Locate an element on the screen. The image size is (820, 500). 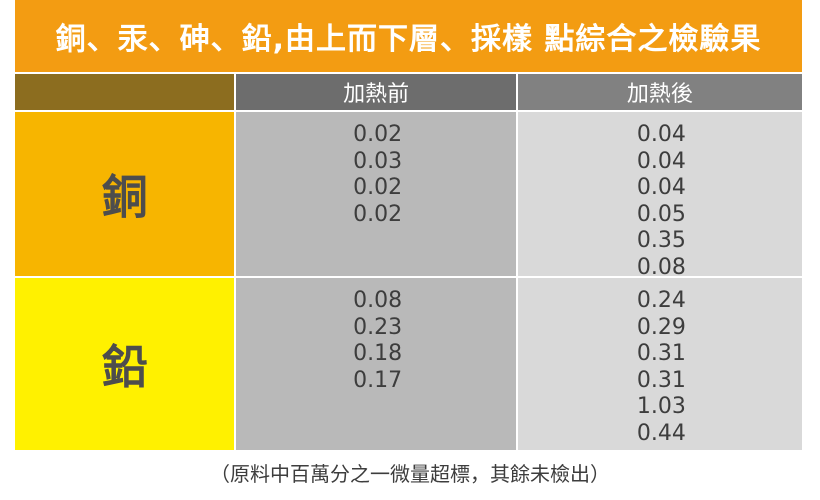
lead-before-values: 0.08 0.23 0.18 0.17 is located at coordinates (376, 364).